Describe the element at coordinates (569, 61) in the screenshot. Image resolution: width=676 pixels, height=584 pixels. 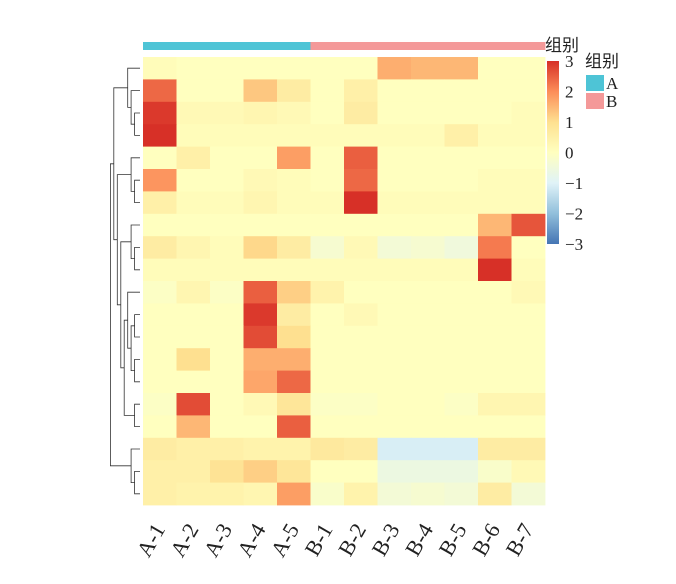
I see `colorbar-tick-label: 3` at that location.